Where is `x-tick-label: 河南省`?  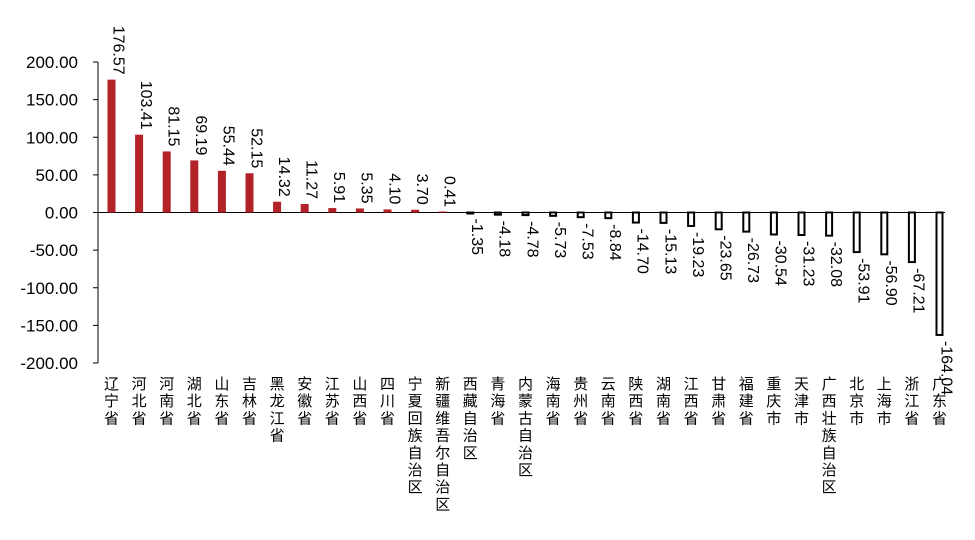
x-tick-label: 河南省 is located at coordinates (166, 401).